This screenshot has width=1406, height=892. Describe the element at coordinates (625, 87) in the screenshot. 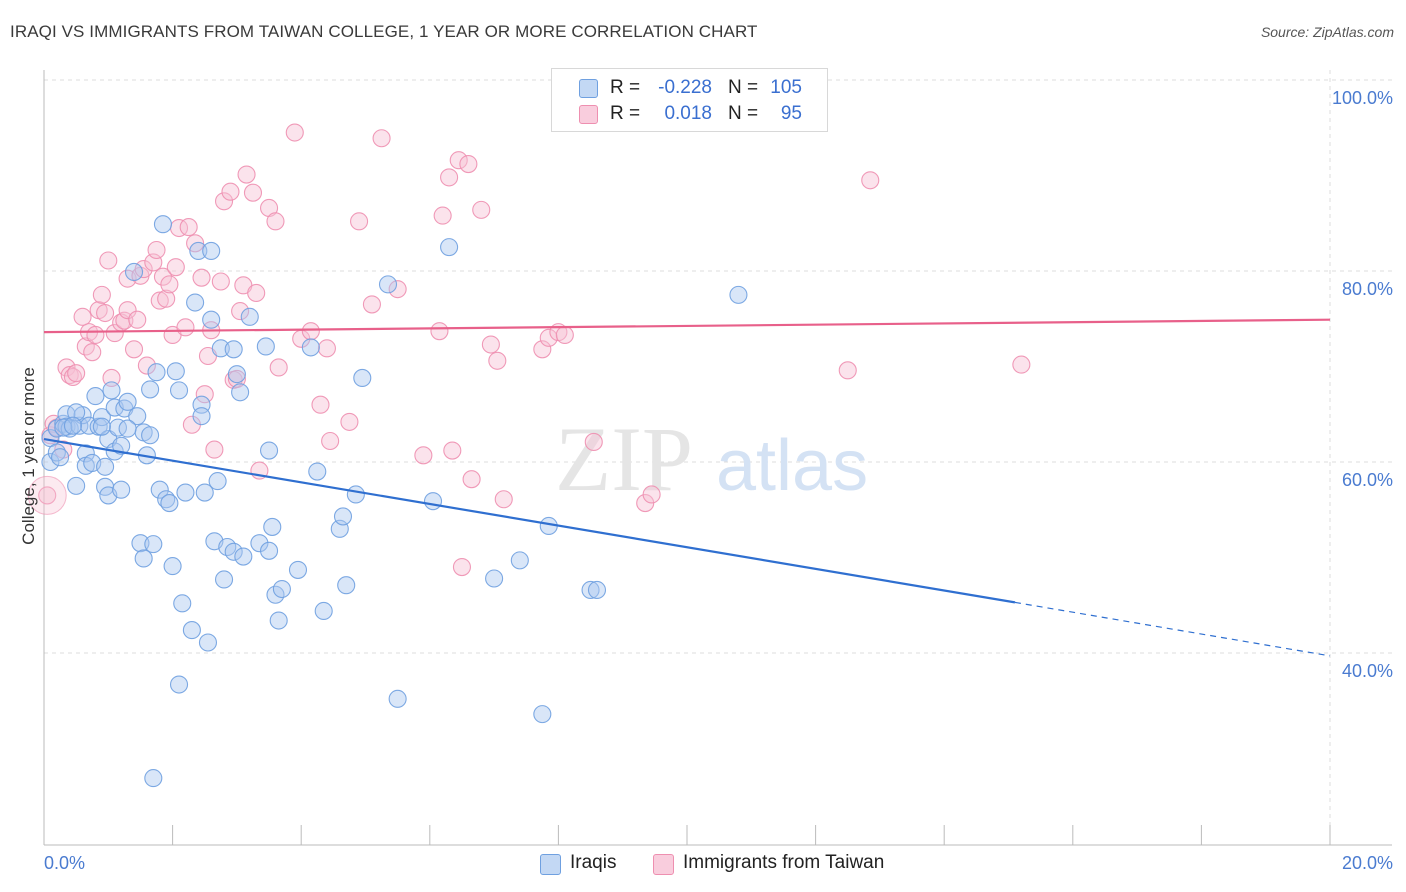

I see `r-label: R =` at that location.